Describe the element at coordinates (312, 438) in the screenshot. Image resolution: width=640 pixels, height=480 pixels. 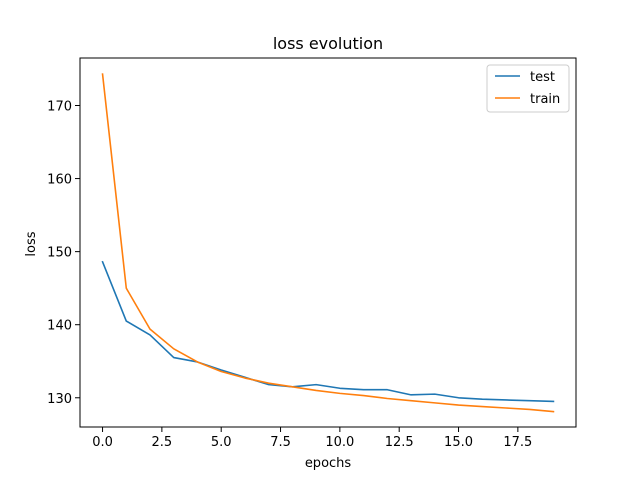
I see `x-axis: 0.0 2.5 5.0 7.5 10.0 12.5 15.0 17.5` at that location.